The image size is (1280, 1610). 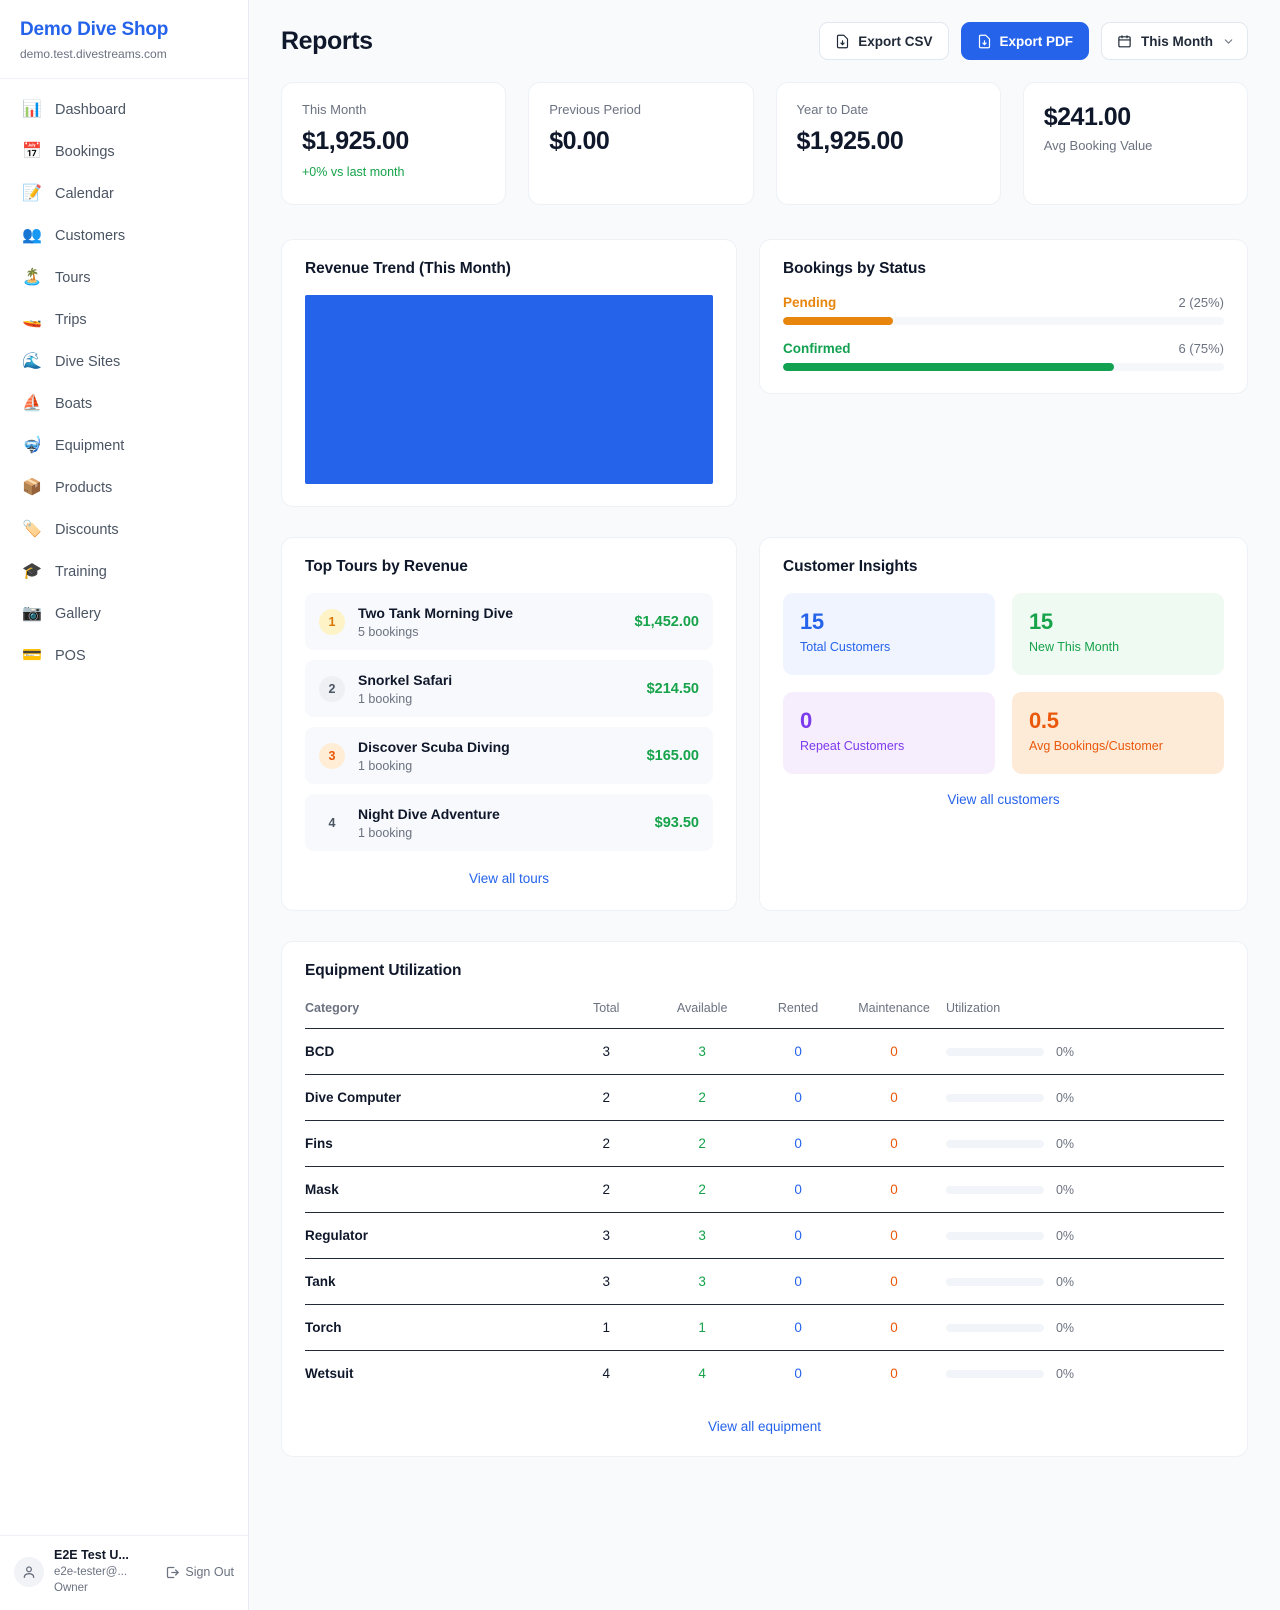 I want to click on user-role: Owner, so click(x=71, y=1588).